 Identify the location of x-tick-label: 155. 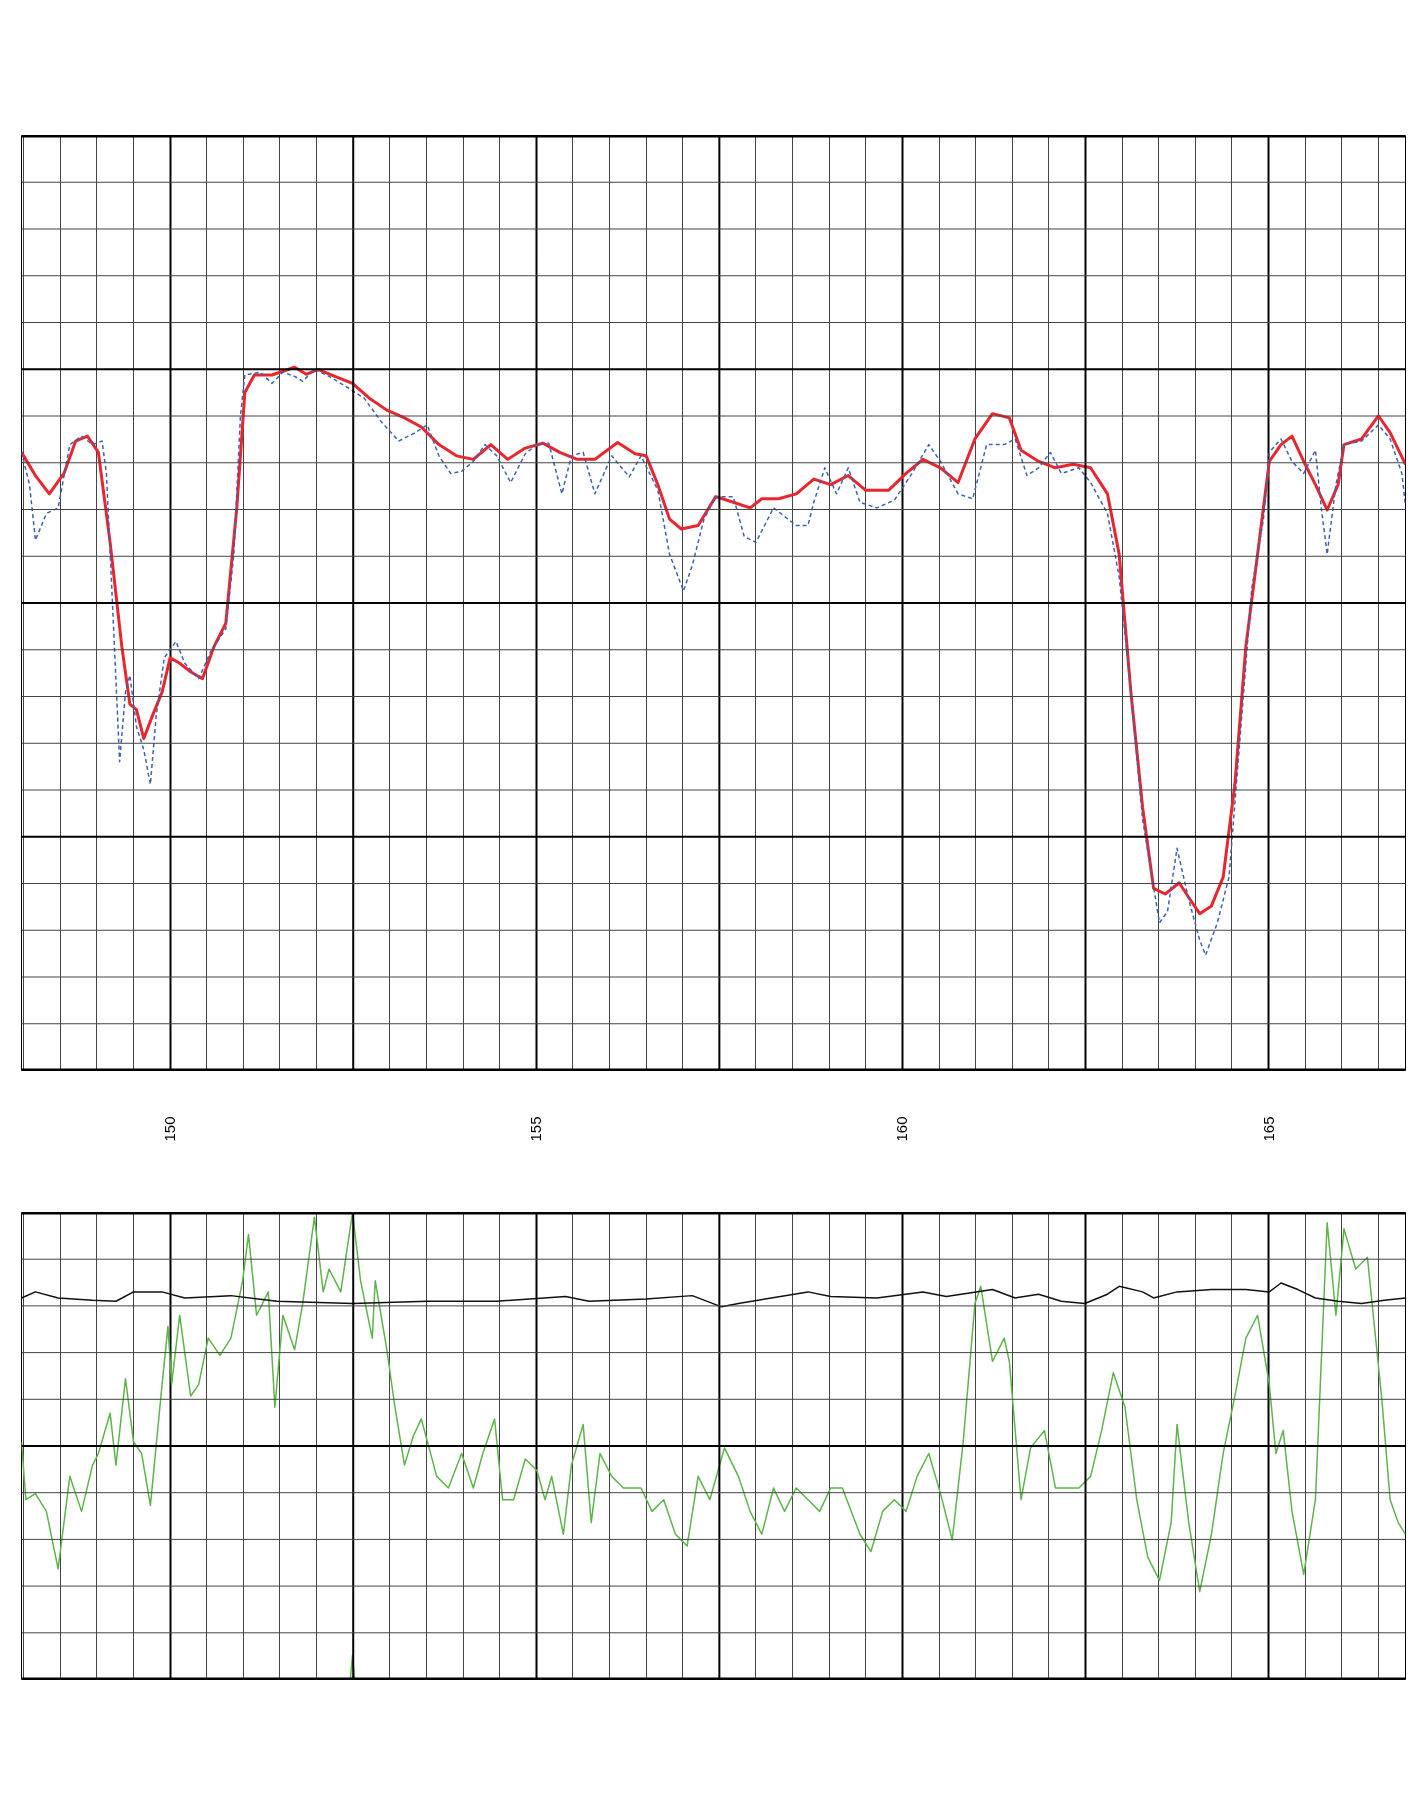
(536, 1129).